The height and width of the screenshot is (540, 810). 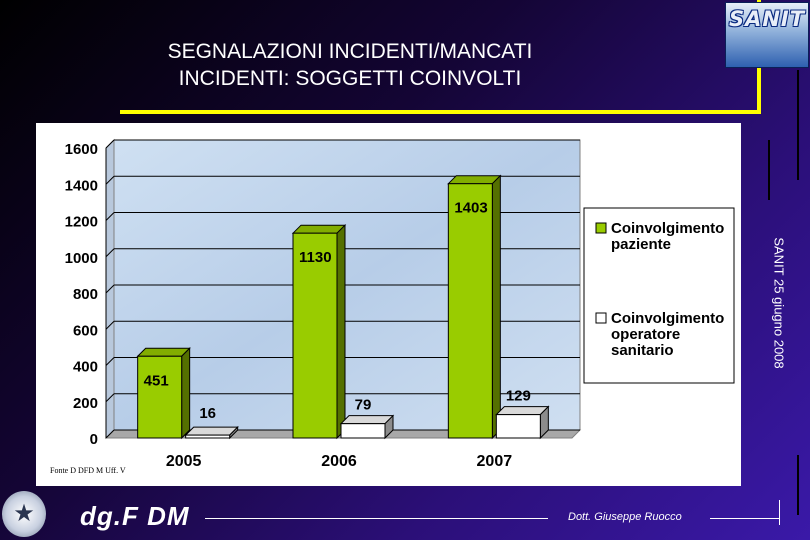 What do you see at coordinates (440, 112) in the screenshot?
I see `title-underline` at bounding box center [440, 112].